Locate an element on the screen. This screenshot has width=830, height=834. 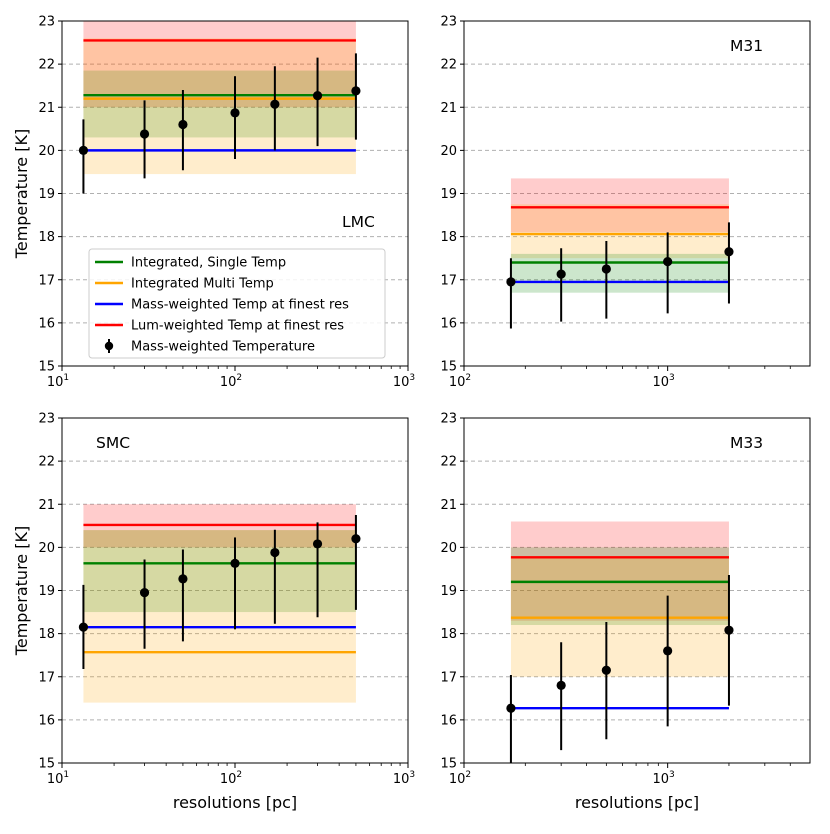
panel-label: M31 is located at coordinates (746, 46).